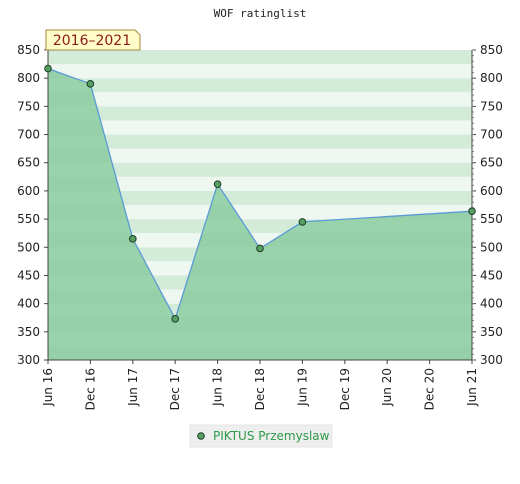 The height and width of the screenshot is (484, 520). Describe the element at coordinates (491, 78) in the screenshot. I see `y-tick-label-right: 800` at that location.